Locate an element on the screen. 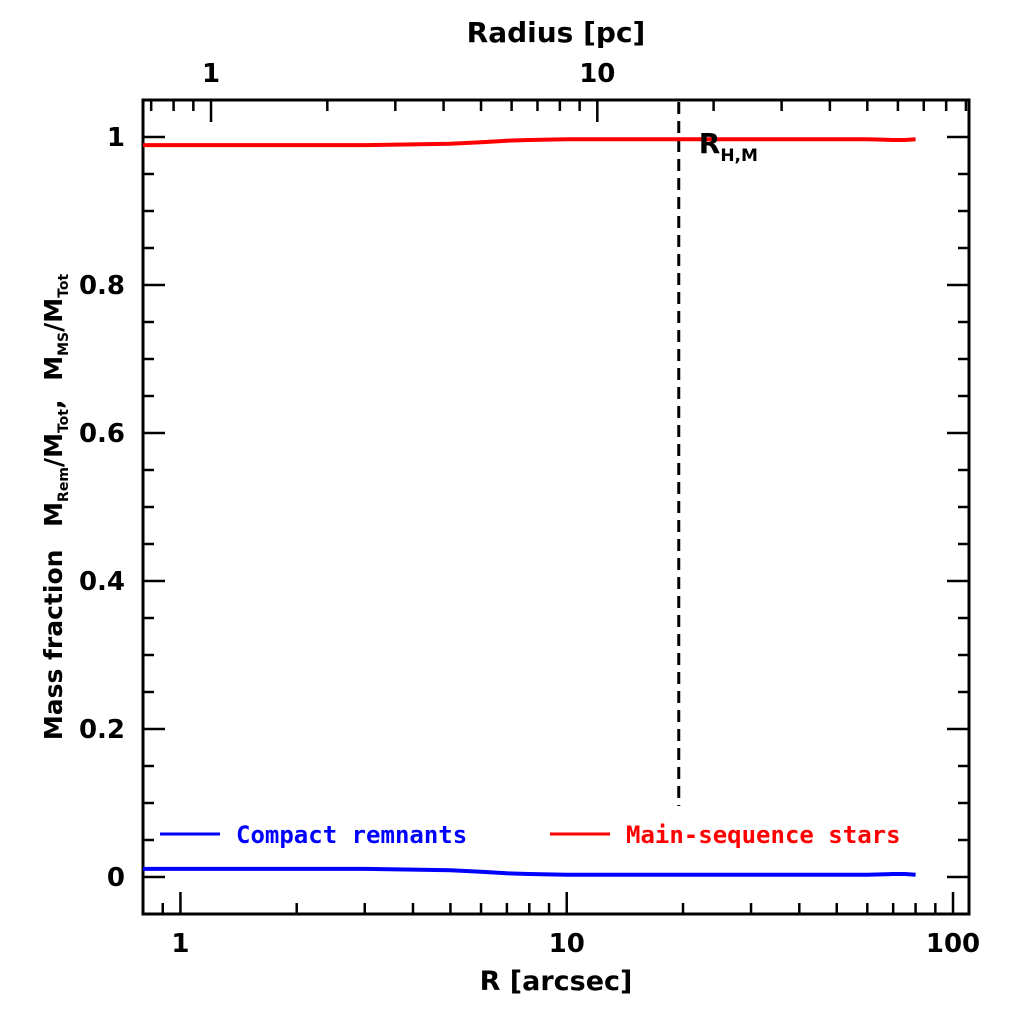 The image size is (1024, 1024). y-axis-label: Mass fraction MRem/MTot, MMS/MTot is located at coordinates (55, 507).